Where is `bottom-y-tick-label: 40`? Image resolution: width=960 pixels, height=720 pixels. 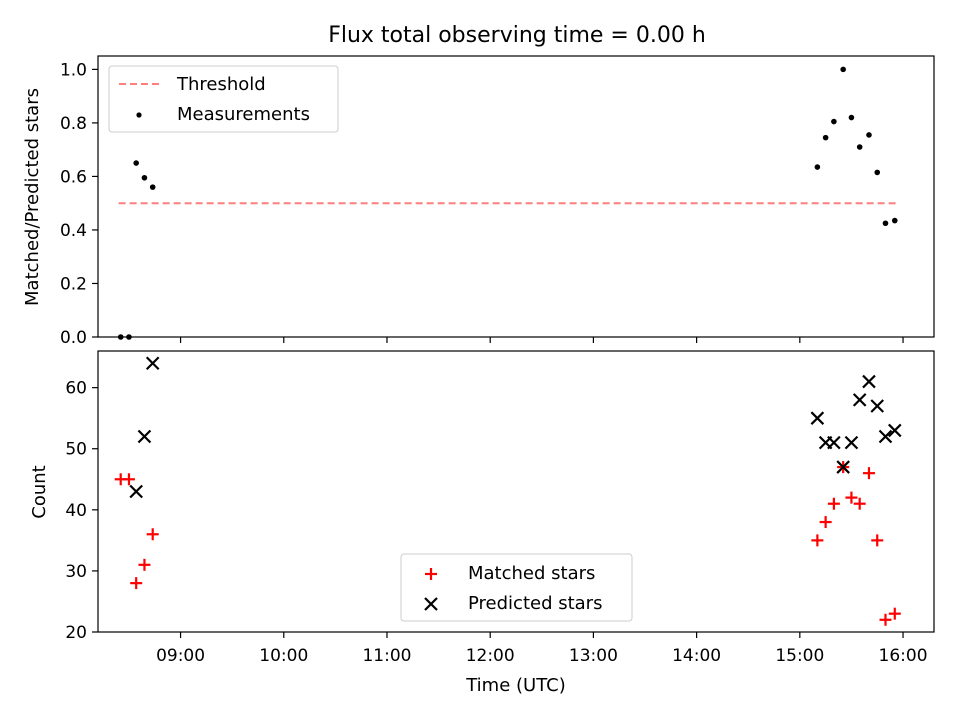
bottom-y-tick-label: 40 is located at coordinates (76, 511).